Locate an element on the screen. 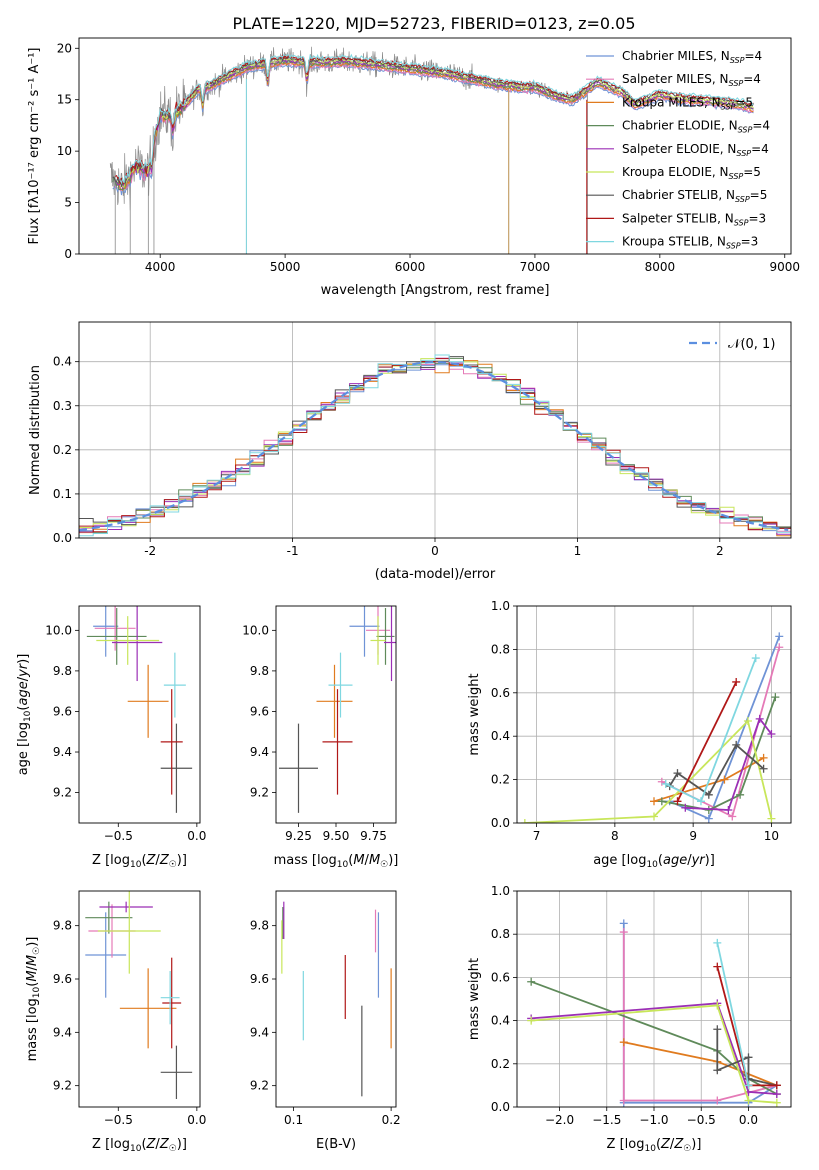 The image size is (819, 1170). residuals-ytick-label: 0.0 is located at coordinates (62, 538).